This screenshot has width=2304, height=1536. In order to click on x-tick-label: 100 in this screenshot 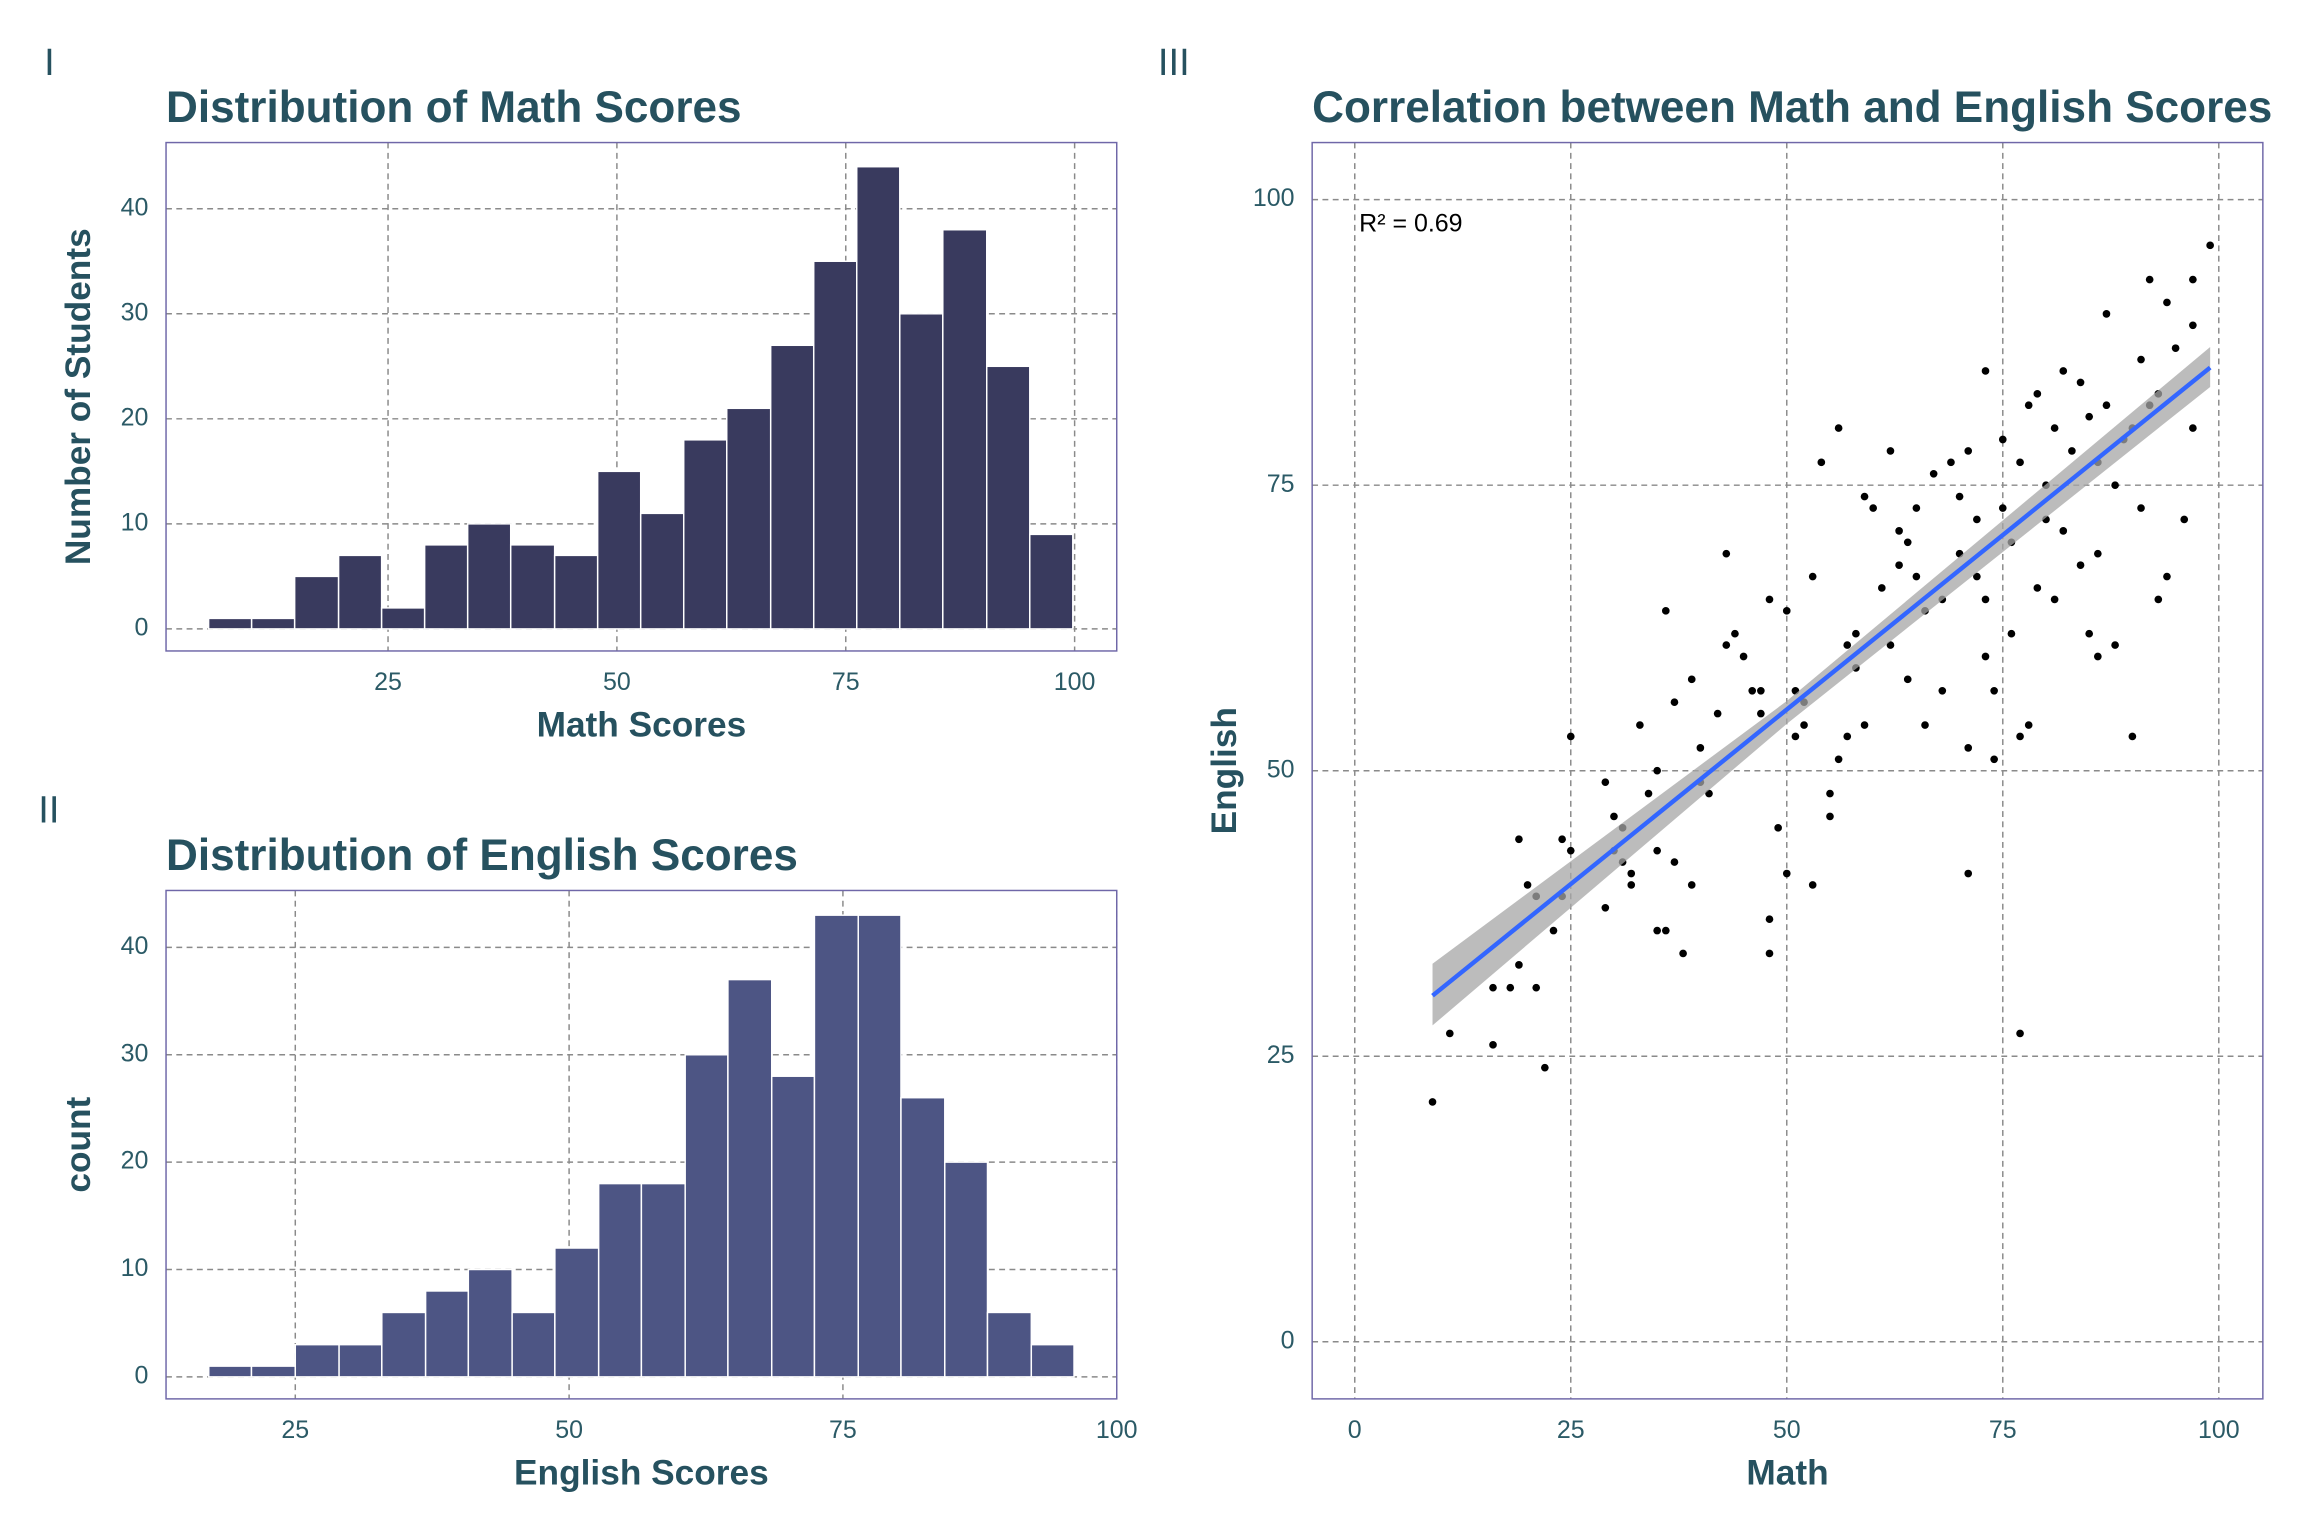, I will do `click(1117, 1430)`.